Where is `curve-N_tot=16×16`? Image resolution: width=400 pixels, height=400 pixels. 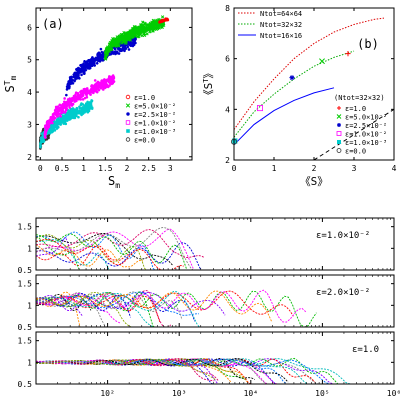 curve-N_tot=16×16 is located at coordinates (284, 116).